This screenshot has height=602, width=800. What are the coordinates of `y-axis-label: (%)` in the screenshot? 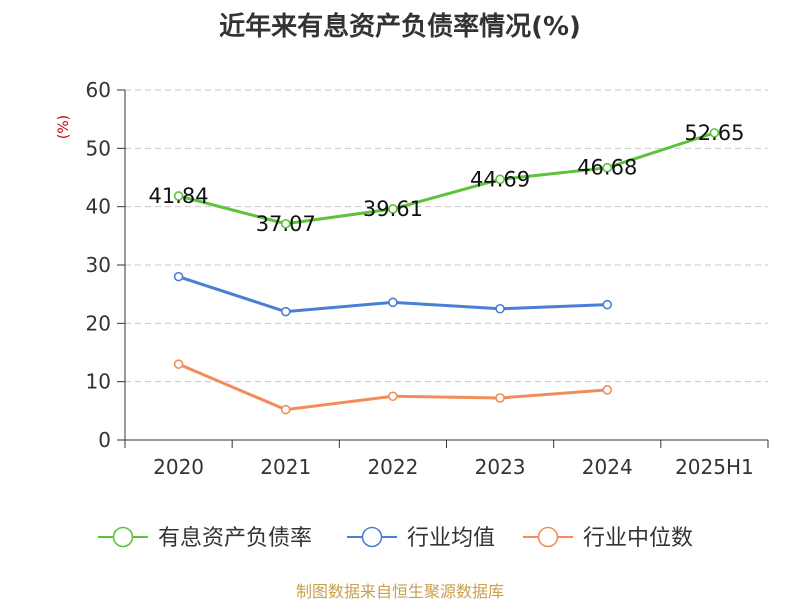 It's located at (64, 127).